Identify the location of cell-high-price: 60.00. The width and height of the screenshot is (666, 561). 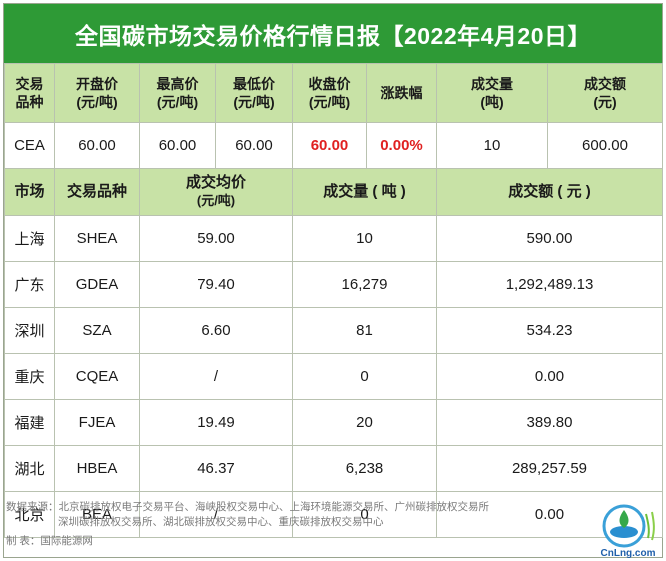
(177, 145).